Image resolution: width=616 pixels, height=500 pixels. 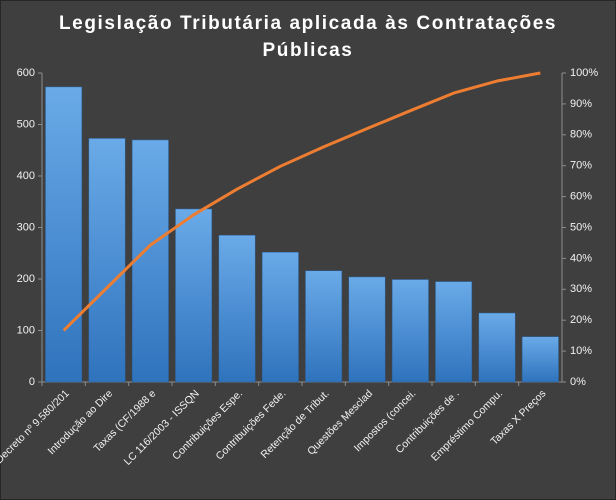 What do you see at coordinates (581, 104) in the screenshot?
I see `y2-tick-label: 90%` at bounding box center [581, 104].